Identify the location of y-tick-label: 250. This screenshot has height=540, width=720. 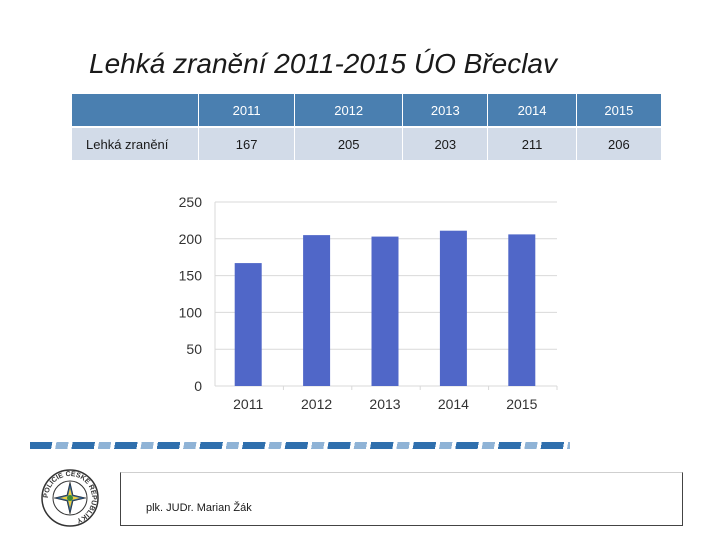
(191, 202).